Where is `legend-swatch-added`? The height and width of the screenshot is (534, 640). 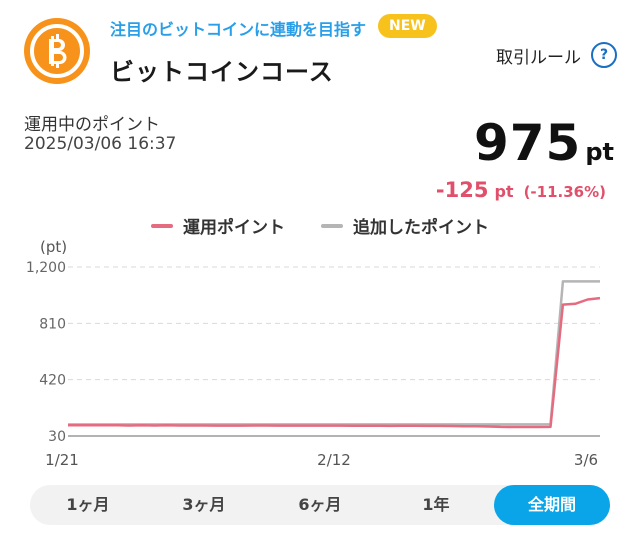
legend-swatch-added is located at coordinates (332, 225).